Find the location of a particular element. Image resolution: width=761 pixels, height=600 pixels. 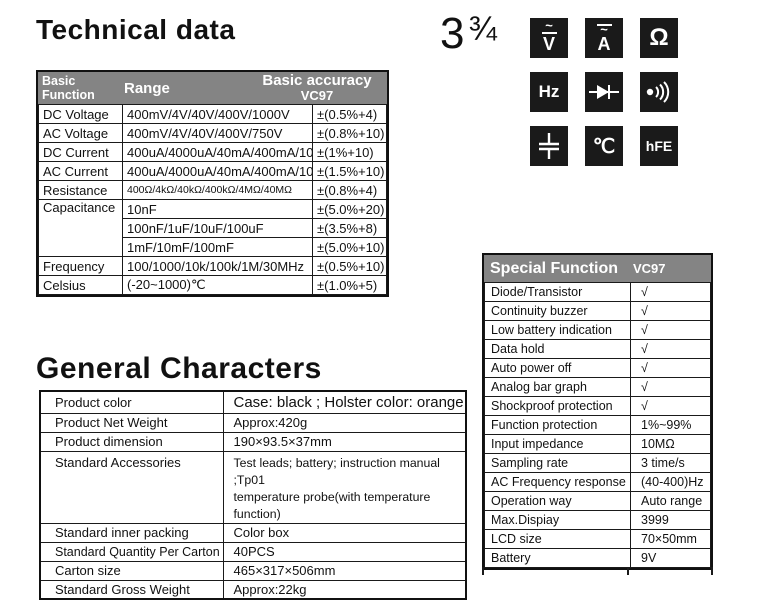

cell-spec-value: Auto range is located at coordinates (670, 501).